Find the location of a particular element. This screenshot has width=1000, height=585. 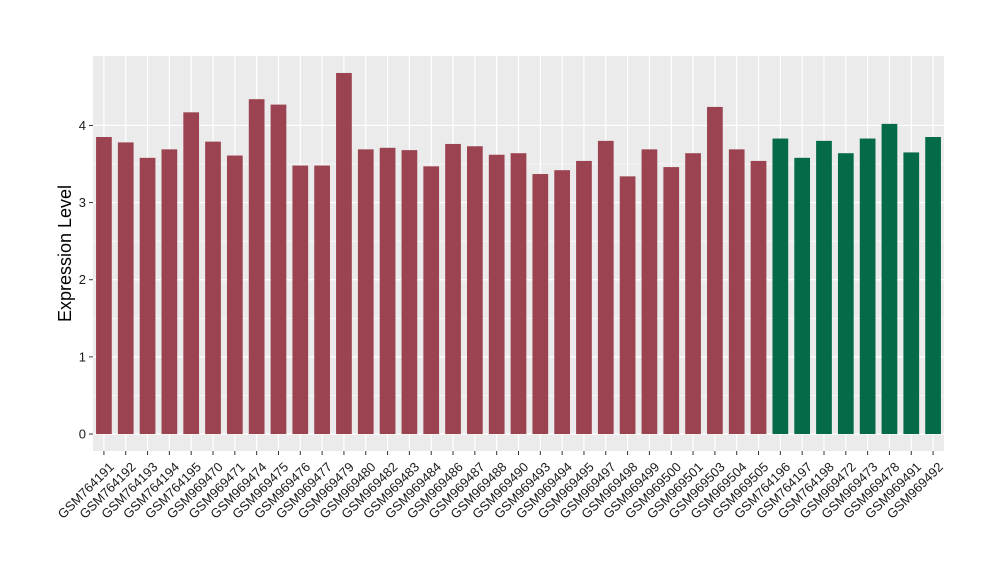

bar-GSM764195 is located at coordinates (191, 273).